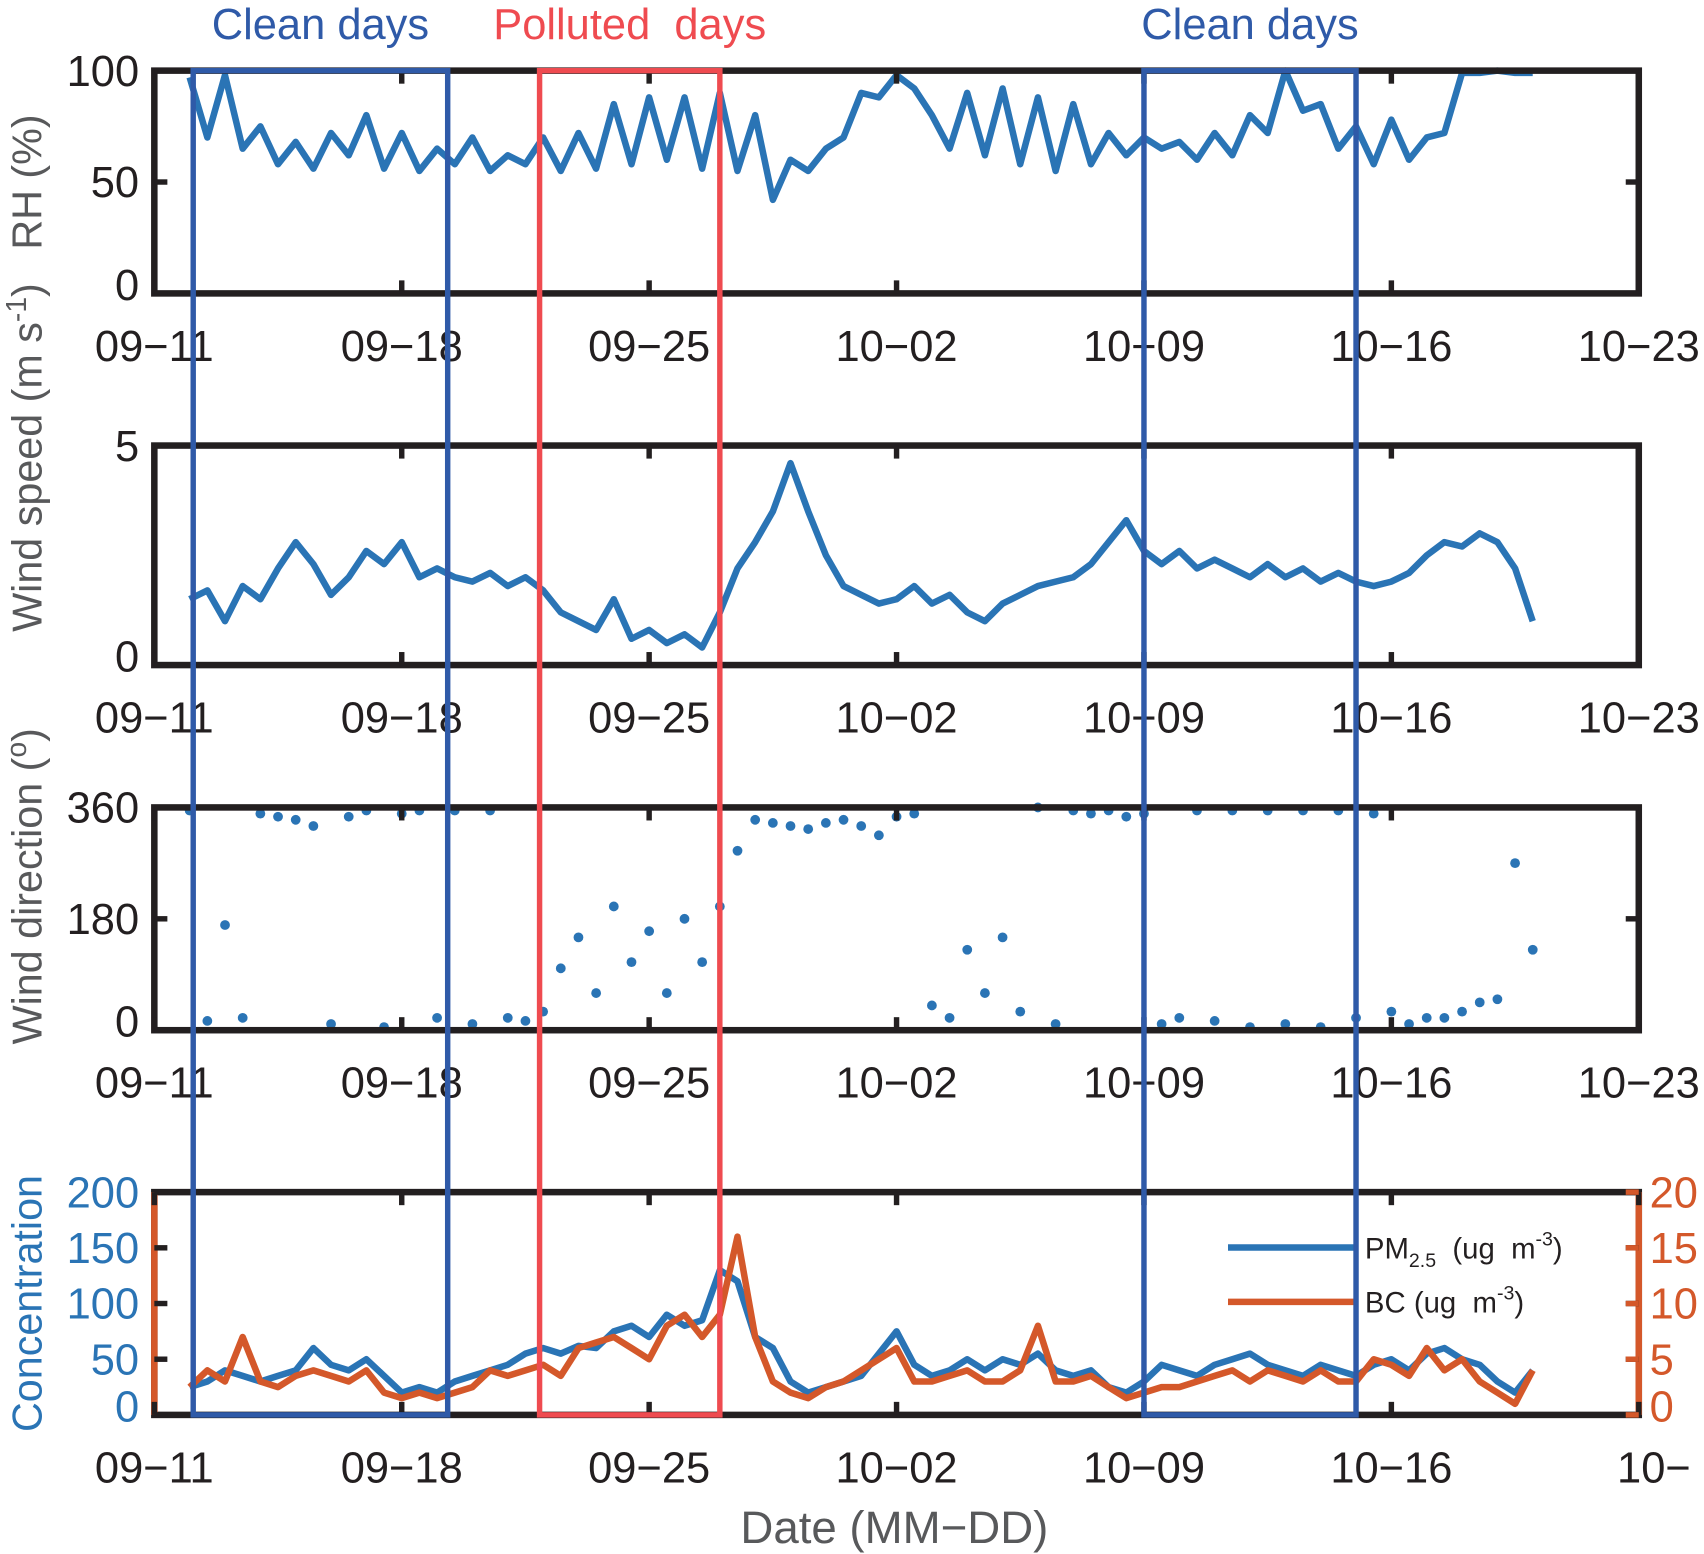 The height and width of the screenshot is (1554, 1704). Describe the element at coordinates (27, 1303) in the screenshot. I see `y-axis-title-text: Concentration` at that location.